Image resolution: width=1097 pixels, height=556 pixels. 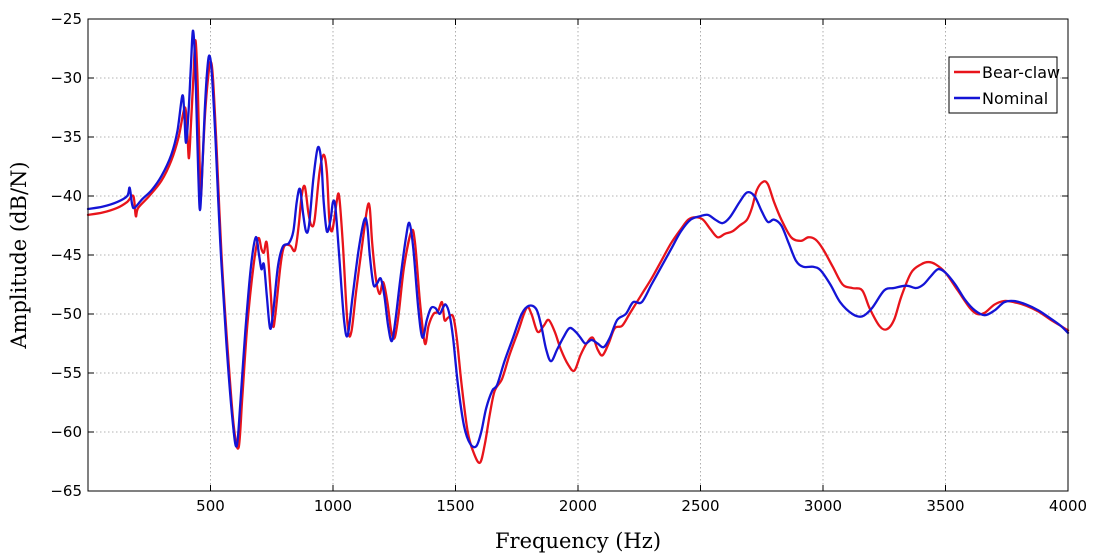 I want to click on y-tick-label: −45, so click(x=66, y=255).